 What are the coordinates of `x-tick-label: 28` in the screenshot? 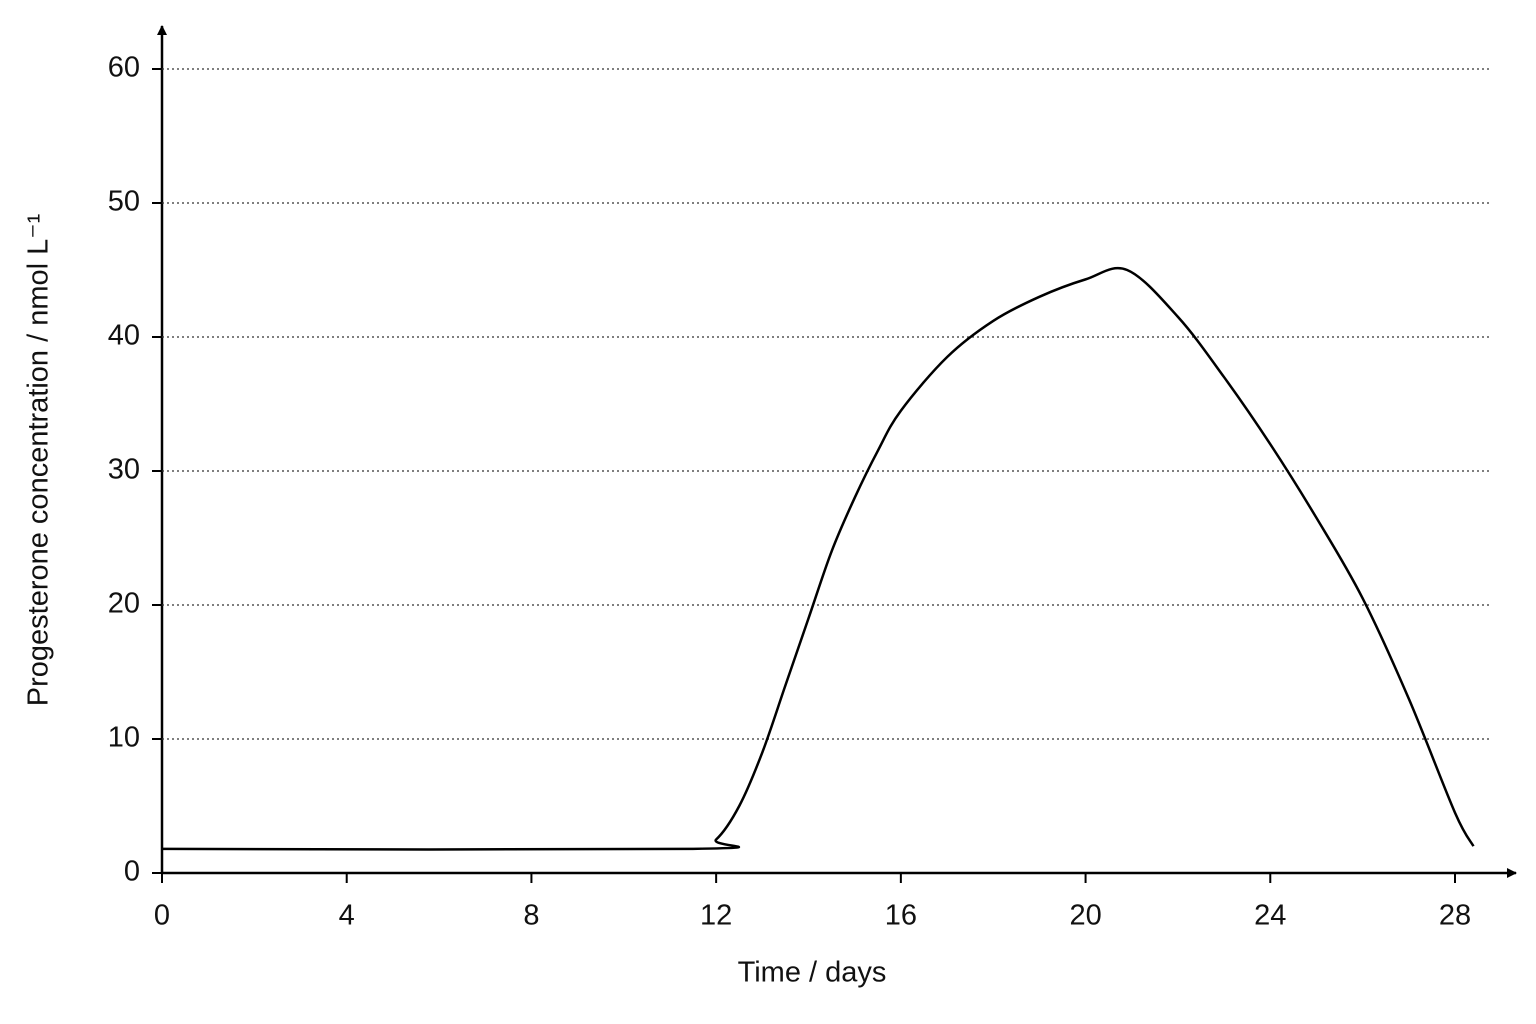 It's located at (1455, 916).